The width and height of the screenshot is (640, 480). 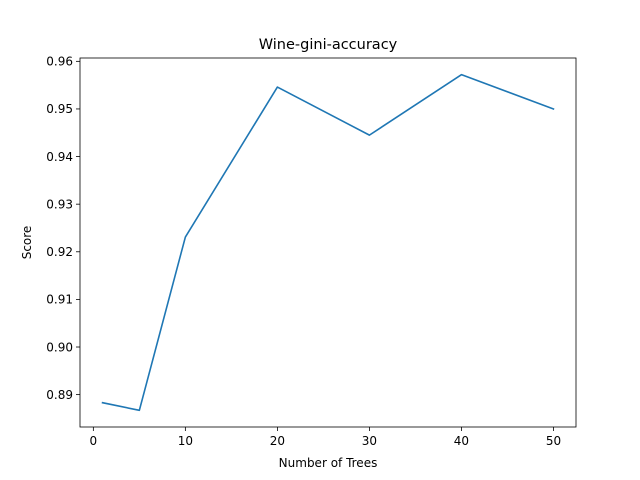 What do you see at coordinates (328, 463) in the screenshot?
I see `x-axis-title: Number of Trees` at bounding box center [328, 463].